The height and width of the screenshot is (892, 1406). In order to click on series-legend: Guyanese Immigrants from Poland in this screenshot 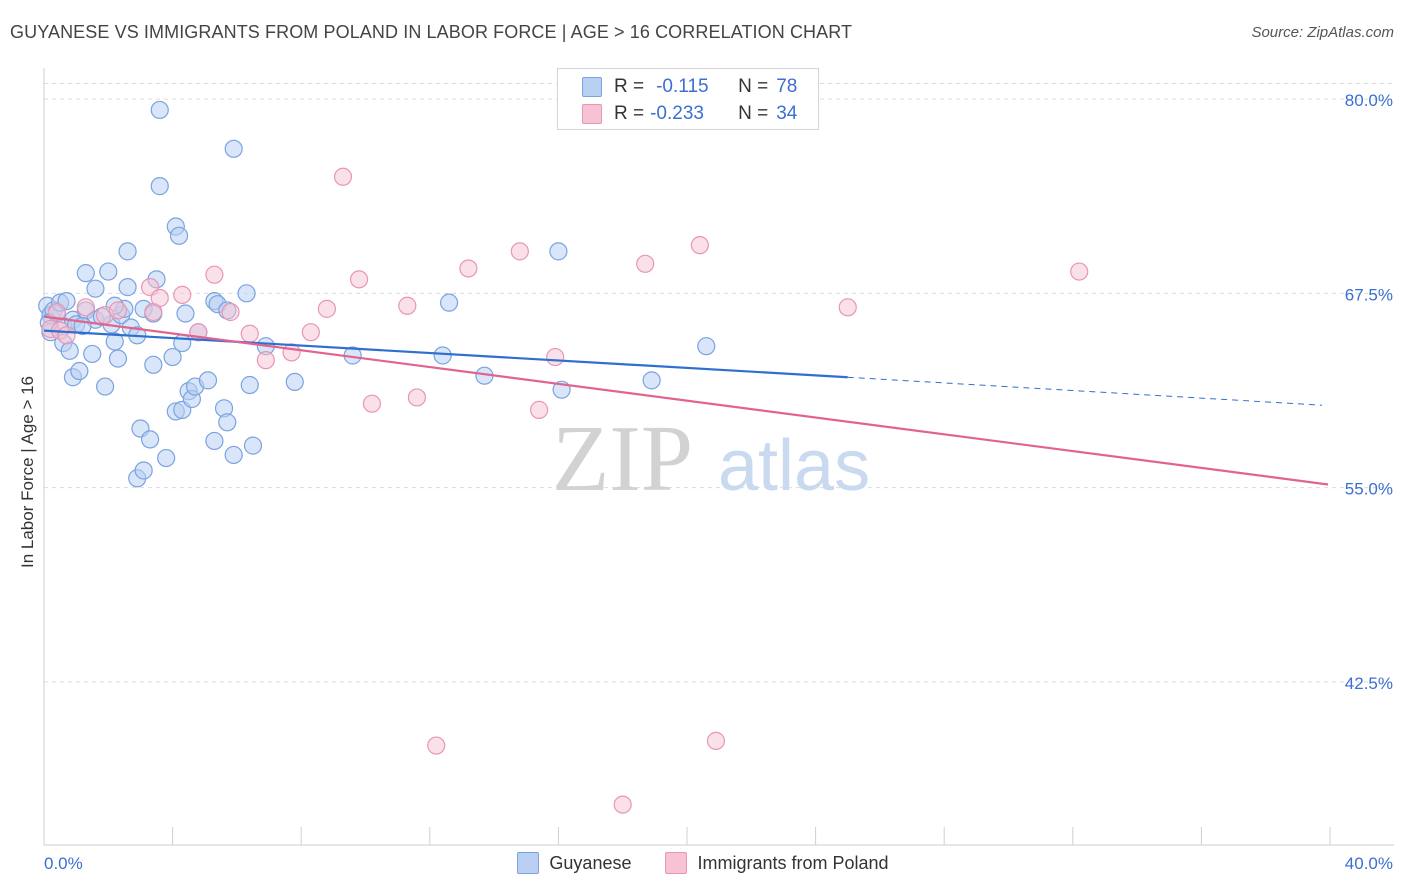, I will do `click(703, 863)`.